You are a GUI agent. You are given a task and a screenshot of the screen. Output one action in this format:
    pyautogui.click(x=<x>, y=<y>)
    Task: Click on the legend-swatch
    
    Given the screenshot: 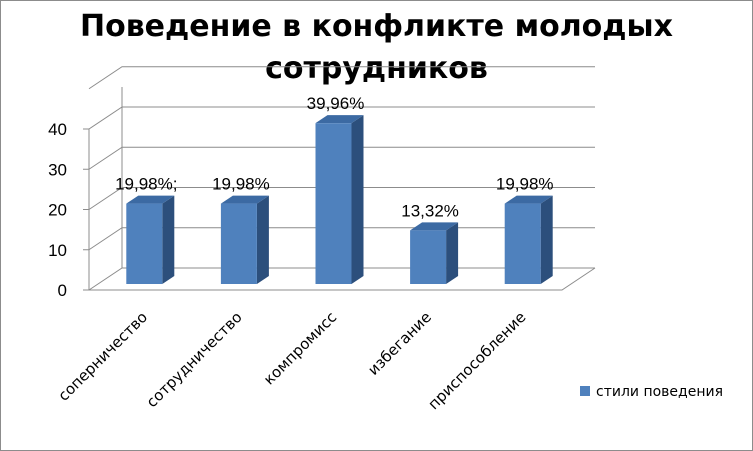 What is the action you would take?
    pyautogui.click(x=585, y=391)
    